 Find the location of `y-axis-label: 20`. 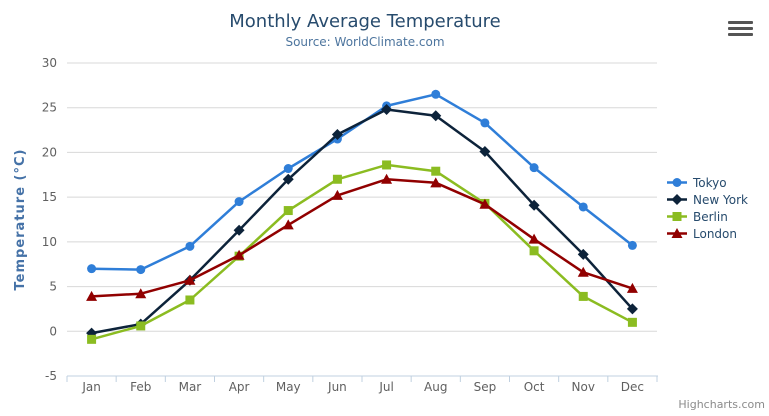

y-axis-label: 20 is located at coordinates (49, 152).